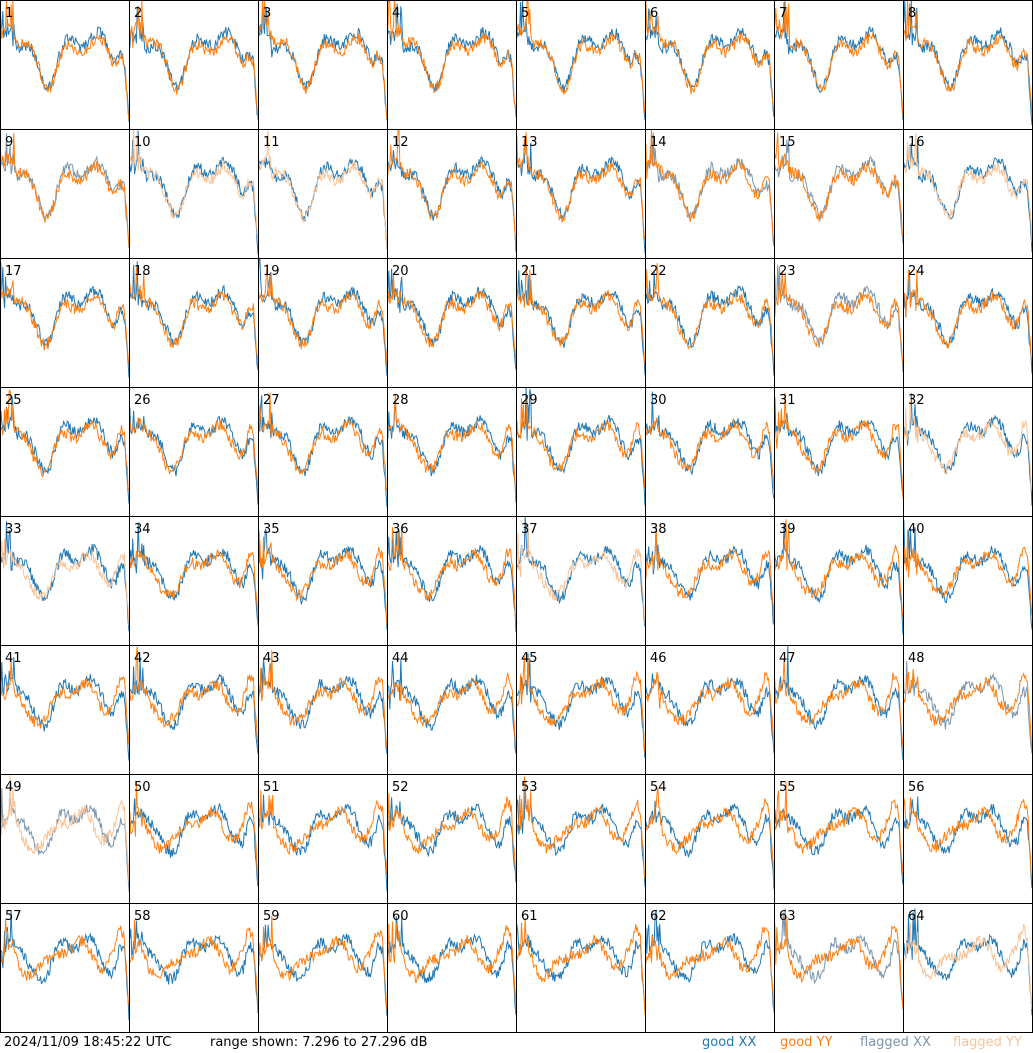 The width and height of the screenshot is (1033, 1053). Describe the element at coordinates (916, 916) in the screenshot. I see `panel-label: 64` at that location.